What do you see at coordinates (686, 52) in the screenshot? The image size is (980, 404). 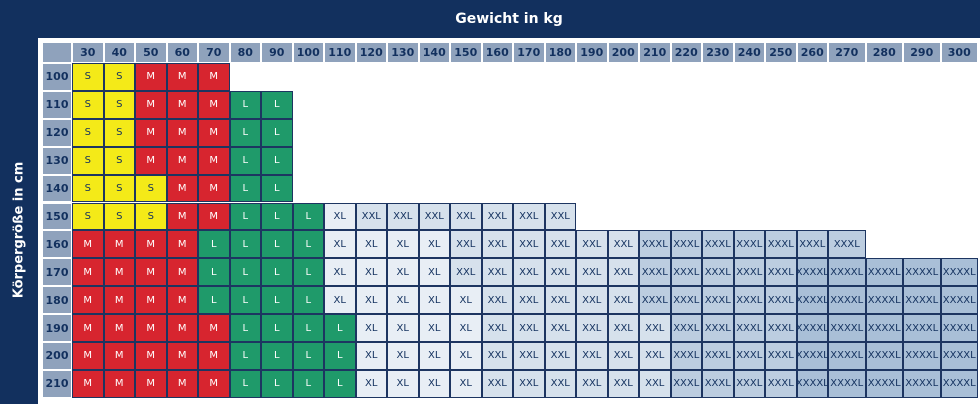 I see `column-header: 220` at bounding box center [686, 52].